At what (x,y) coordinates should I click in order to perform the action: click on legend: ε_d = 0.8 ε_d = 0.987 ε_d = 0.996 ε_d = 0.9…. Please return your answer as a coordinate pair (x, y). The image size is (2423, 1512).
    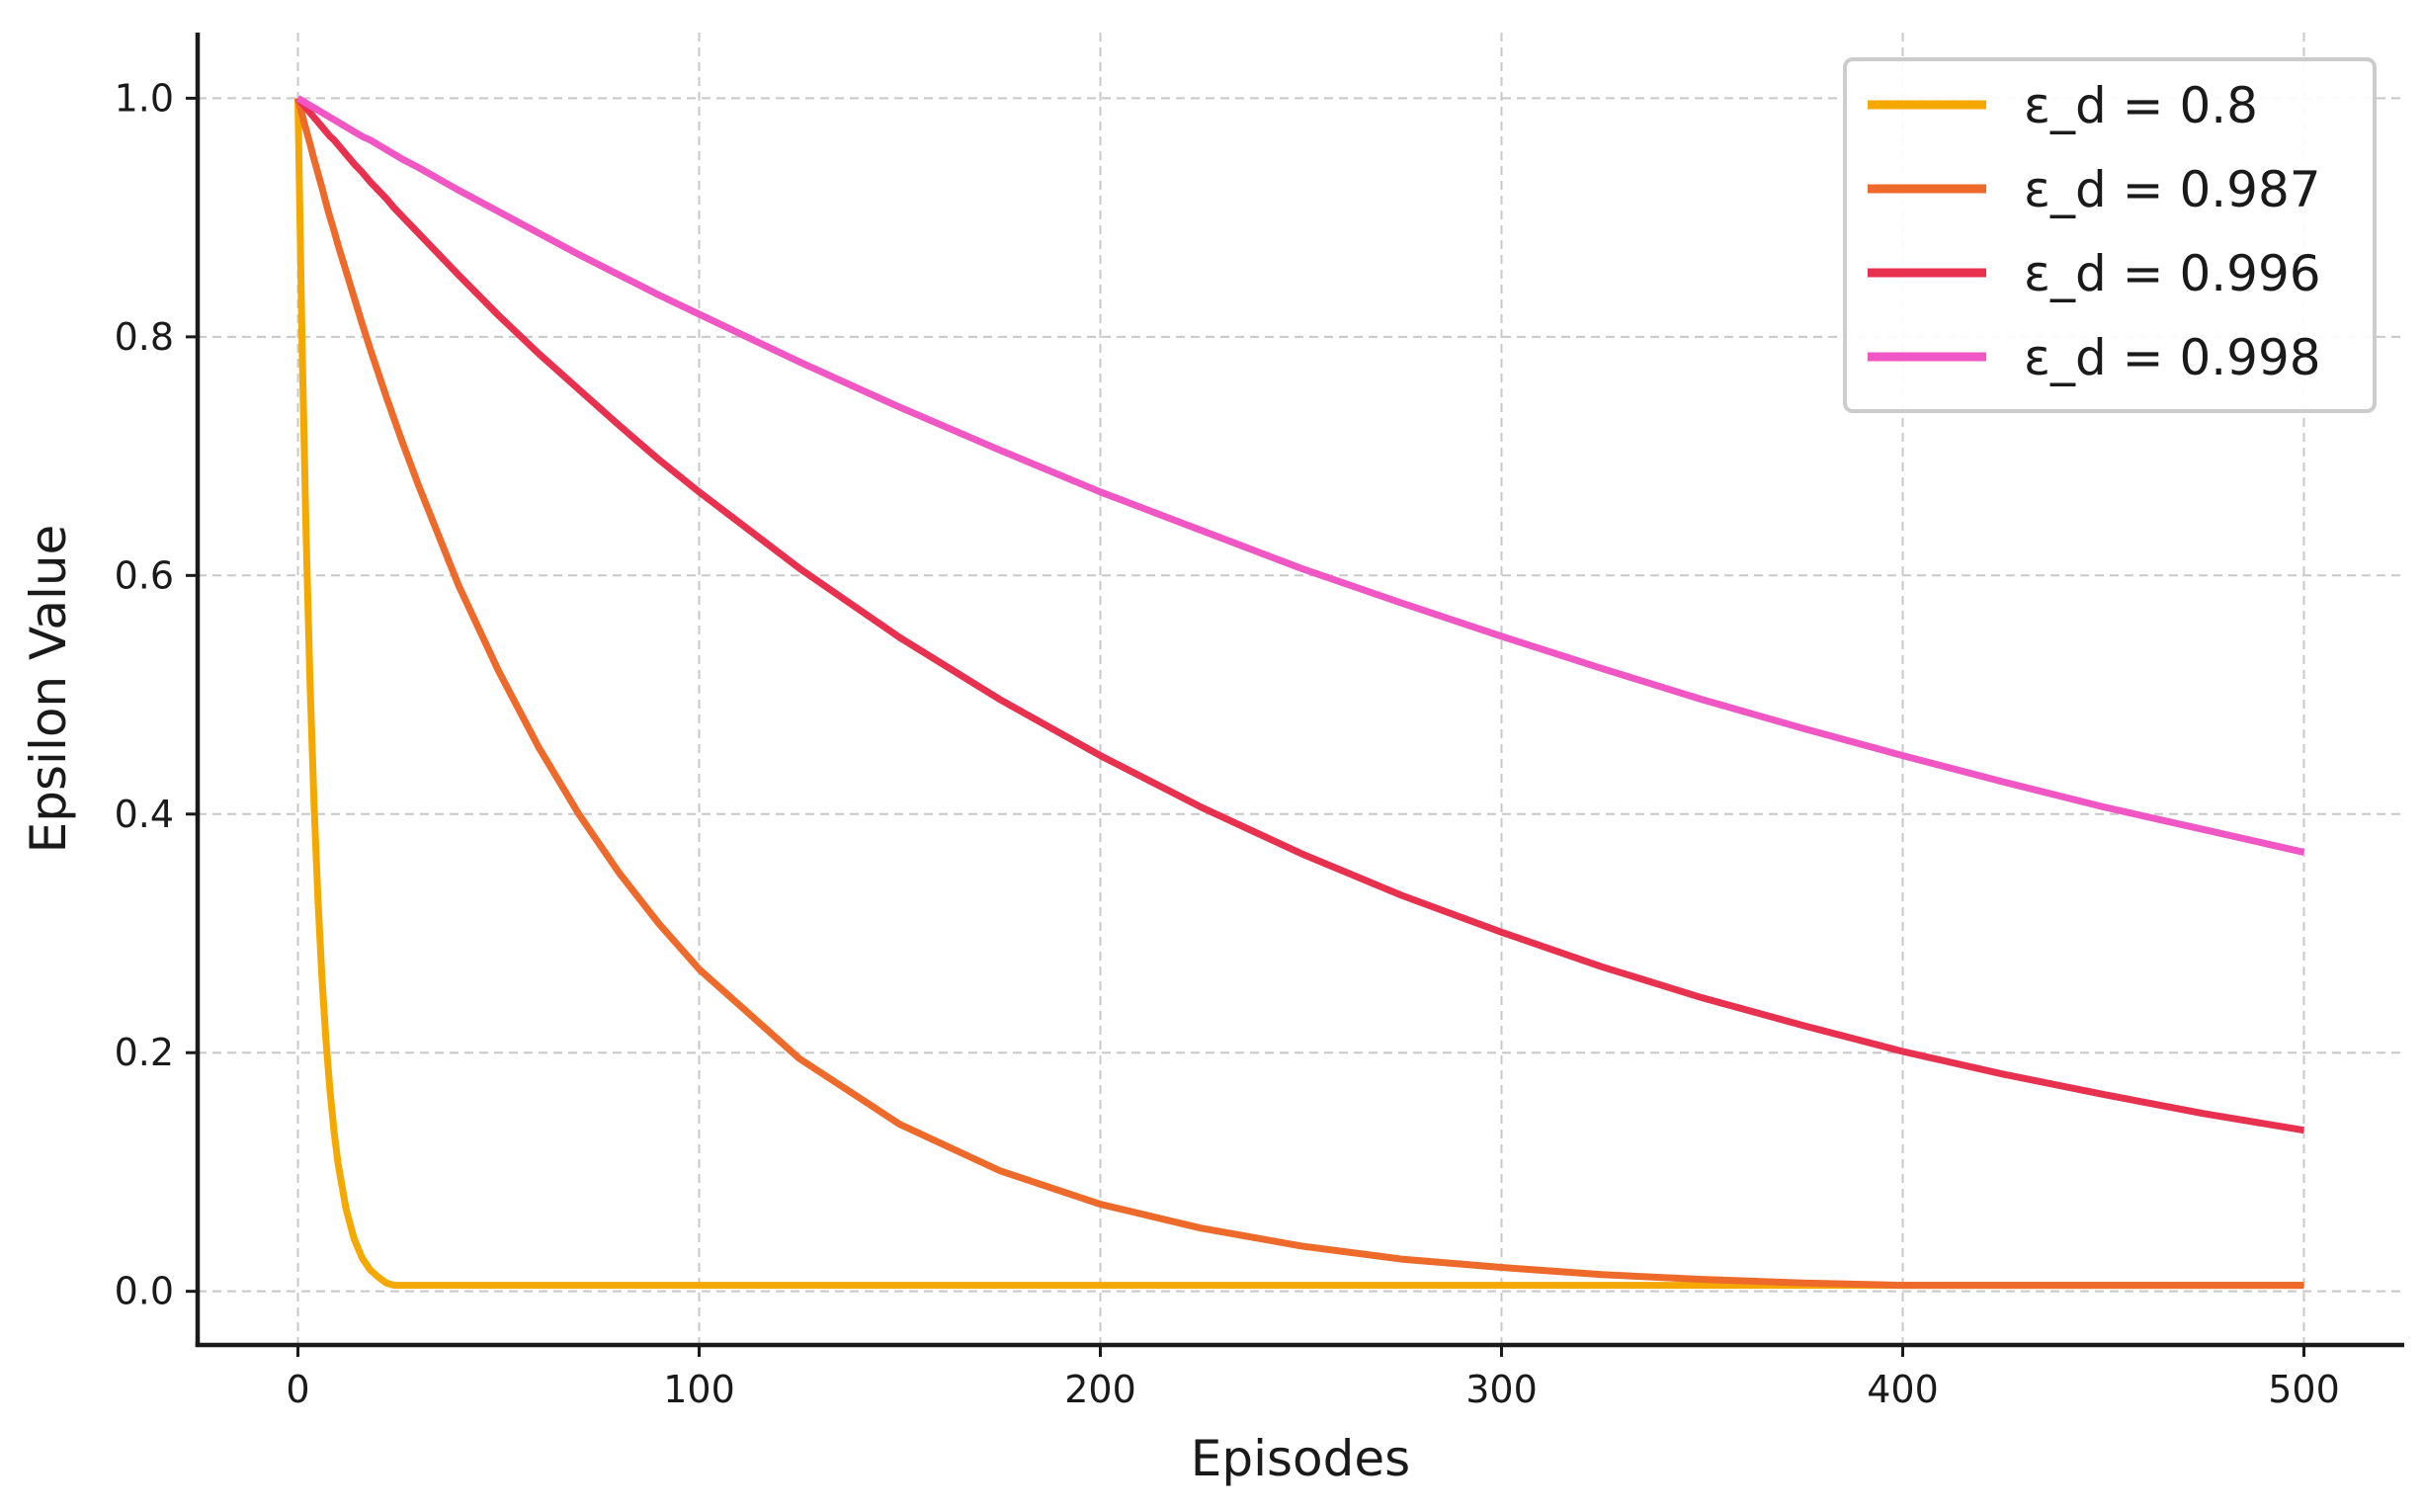
    Looking at the image, I should click on (2110, 235).